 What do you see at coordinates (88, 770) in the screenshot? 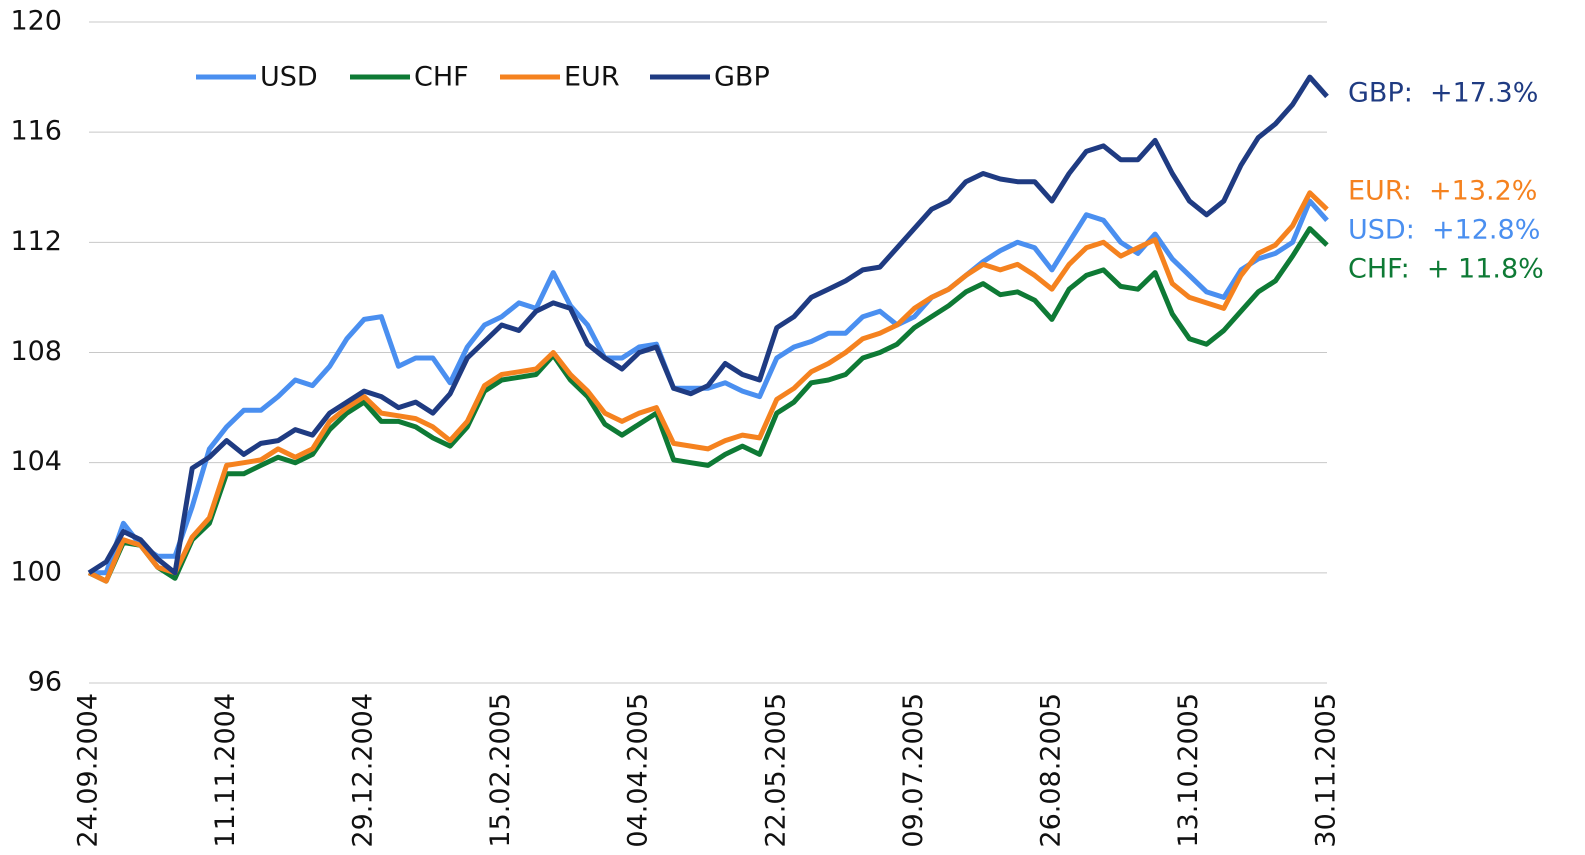
I see `x-tick-label: 24.09.2004` at bounding box center [88, 770].